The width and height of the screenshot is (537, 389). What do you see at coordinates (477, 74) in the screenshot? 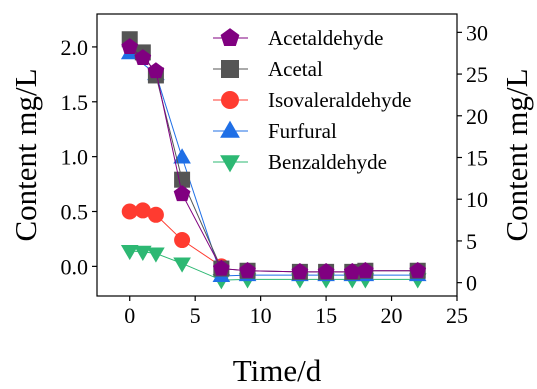
I see `y-tick-label-right: 25` at bounding box center [477, 74].